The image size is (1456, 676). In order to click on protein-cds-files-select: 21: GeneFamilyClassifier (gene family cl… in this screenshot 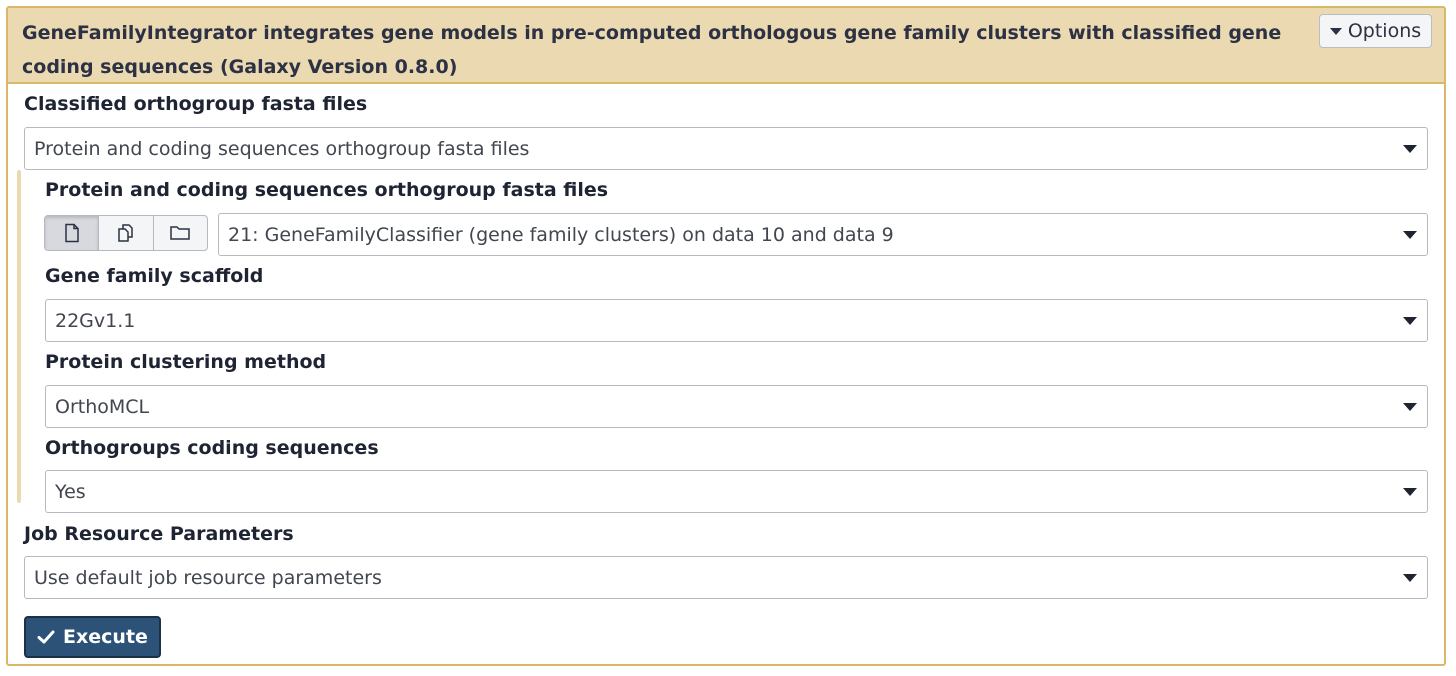, I will do `click(823, 234)`.